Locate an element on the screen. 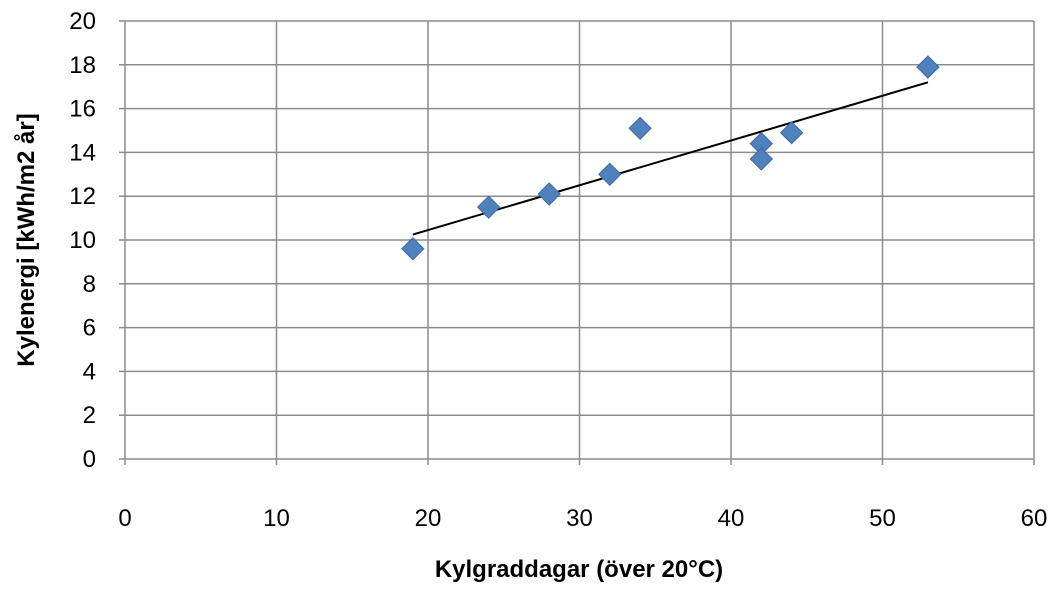 The height and width of the screenshot is (591, 1054). x-tick-label: 60 is located at coordinates (1034, 518).